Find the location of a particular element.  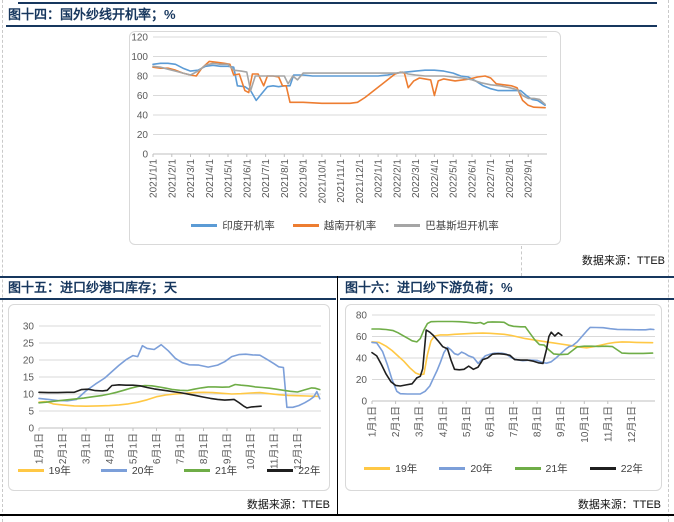

x-tick-label: 2022/2/1 is located at coordinates (397, 178).